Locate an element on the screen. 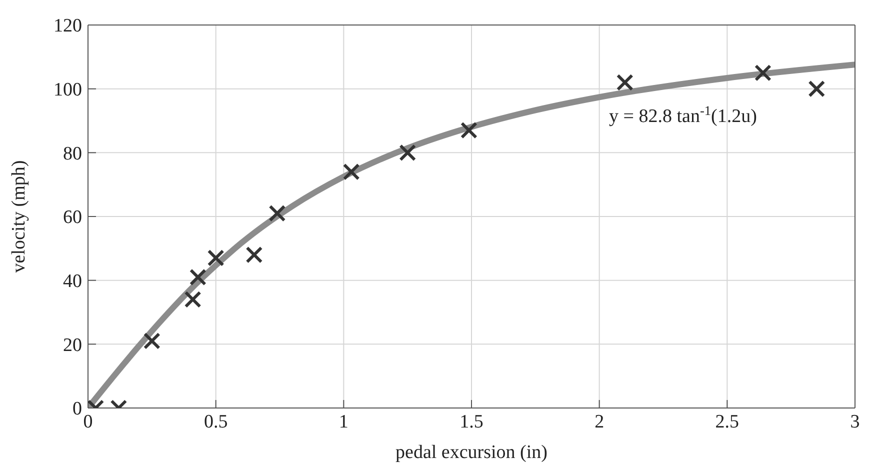 Image resolution: width=869 pixels, height=475 pixels. x-tick-label: 3 is located at coordinates (855, 421).